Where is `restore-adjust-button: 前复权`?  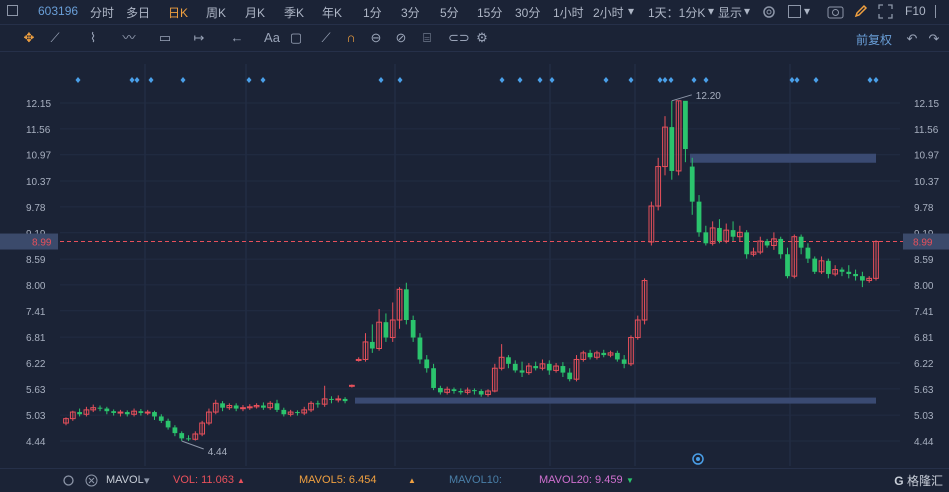 restore-adjust-button: 前复权 is located at coordinates (874, 40).